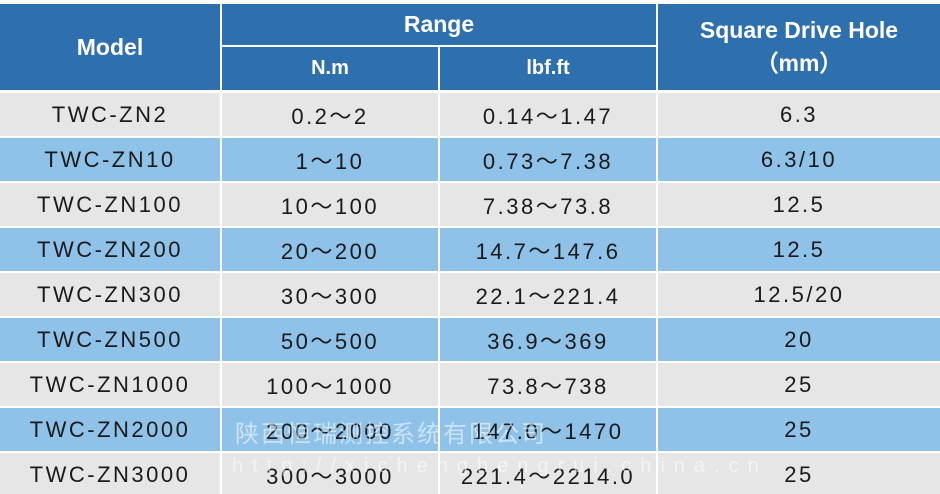 The image size is (940, 494). I want to click on header-unit: N.m, so click(330, 68).